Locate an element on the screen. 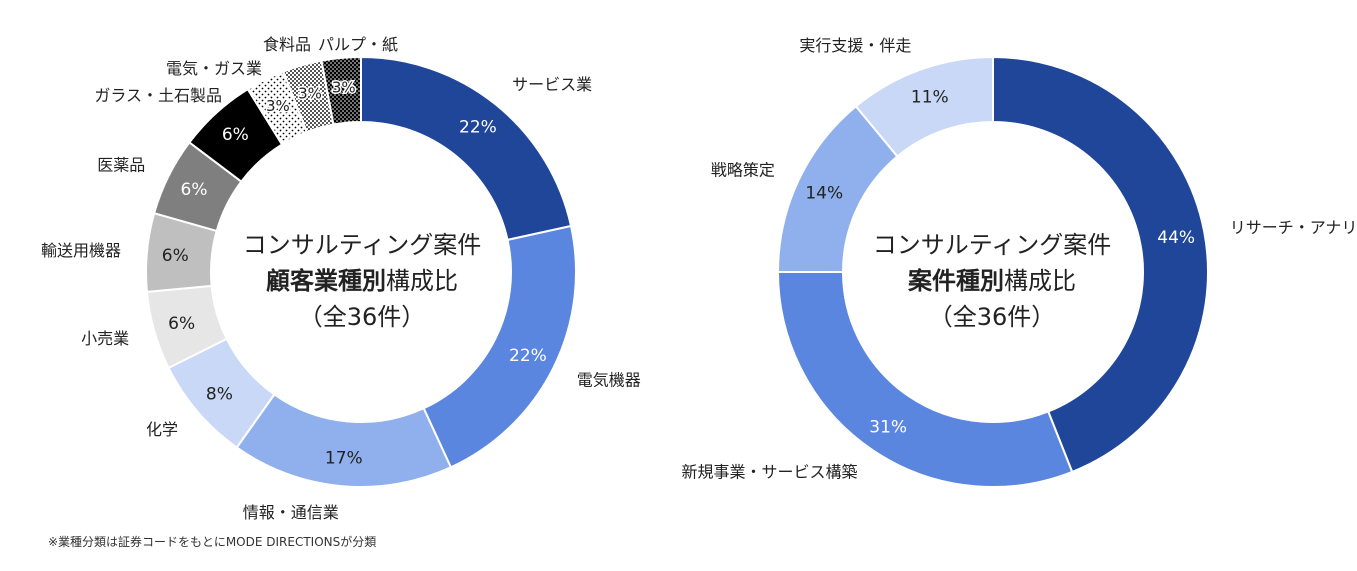 The image size is (1357, 571). slice-value-label: 17% is located at coordinates (344, 459).